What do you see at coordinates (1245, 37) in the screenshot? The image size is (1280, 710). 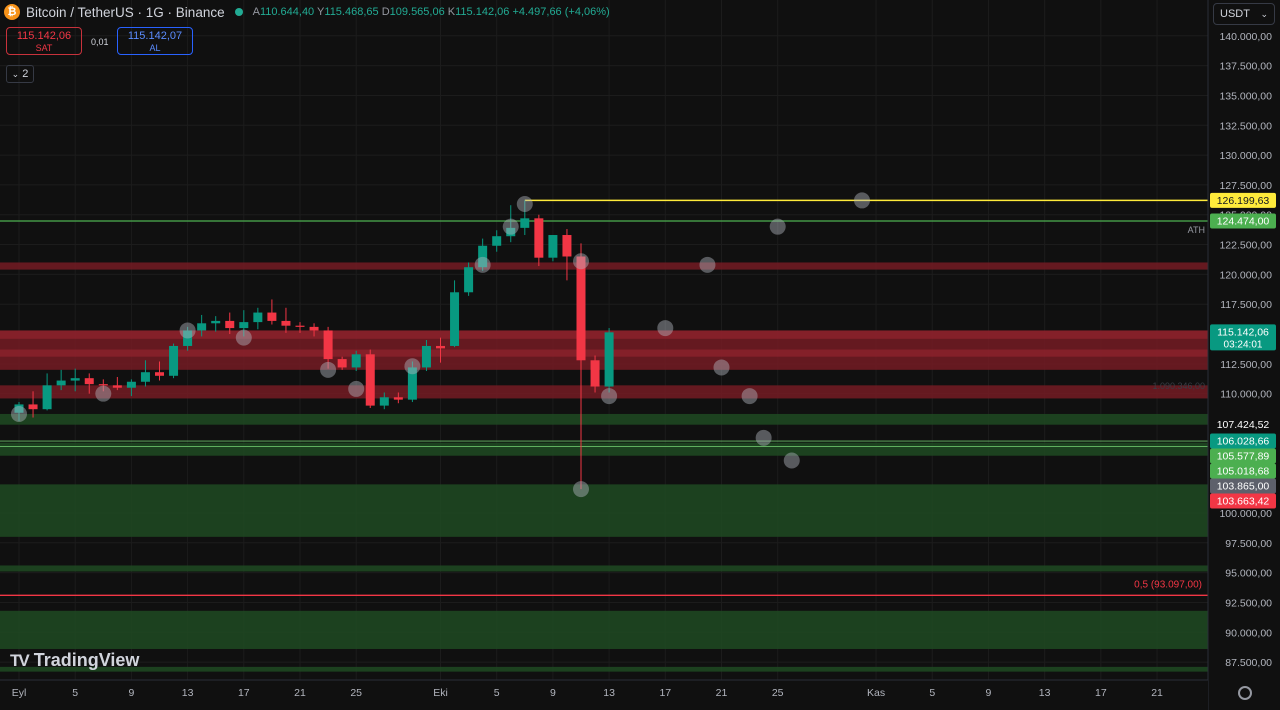 I see `price-tick-label: 140.000,00` at bounding box center [1245, 37].